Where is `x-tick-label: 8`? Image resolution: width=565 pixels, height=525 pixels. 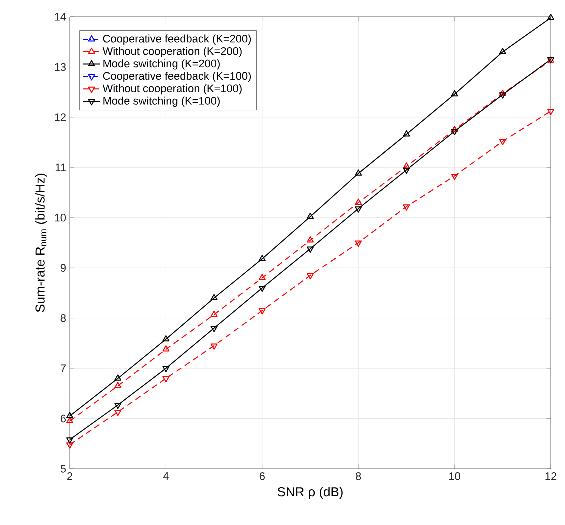
x-tick-label: 8 is located at coordinates (359, 476).